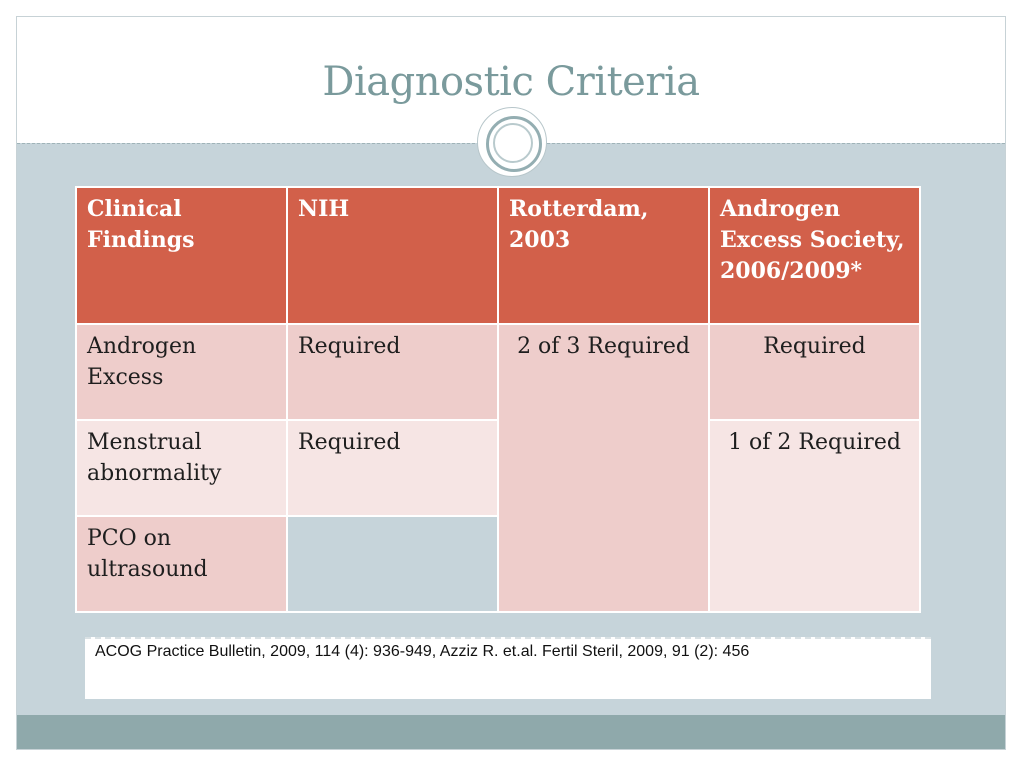 The width and height of the screenshot is (1024, 768). What do you see at coordinates (181, 372) in the screenshot?
I see `finding-androgen-excess: Androgen Excess` at bounding box center [181, 372].